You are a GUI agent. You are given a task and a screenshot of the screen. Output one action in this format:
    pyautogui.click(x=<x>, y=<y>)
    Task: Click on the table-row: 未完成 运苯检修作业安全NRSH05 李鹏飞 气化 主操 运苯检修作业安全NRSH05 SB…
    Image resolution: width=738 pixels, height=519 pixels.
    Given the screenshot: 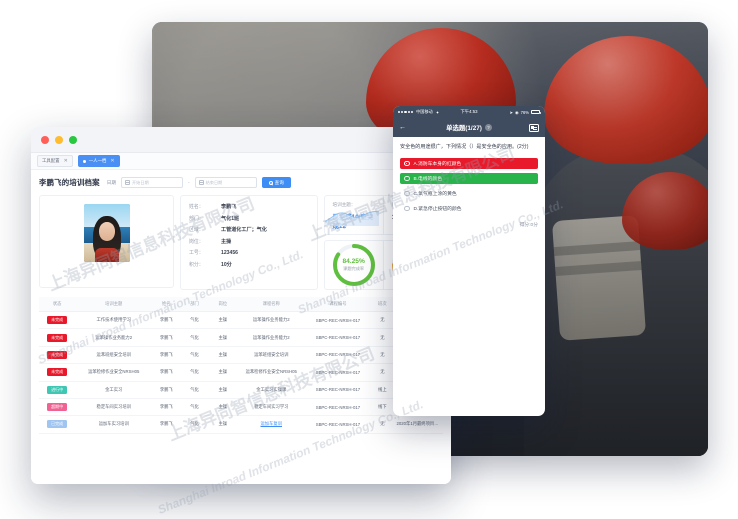 What is the action you would take?
    pyautogui.click(x=241, y=372)
    